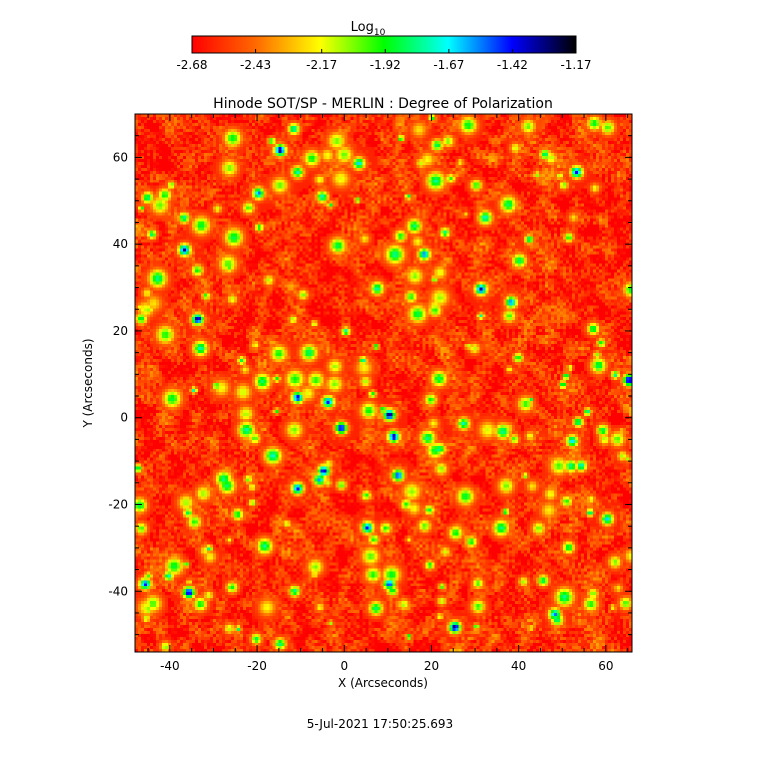  I want to click on colorbar-tick-label: -1.17, so click(575, 65).